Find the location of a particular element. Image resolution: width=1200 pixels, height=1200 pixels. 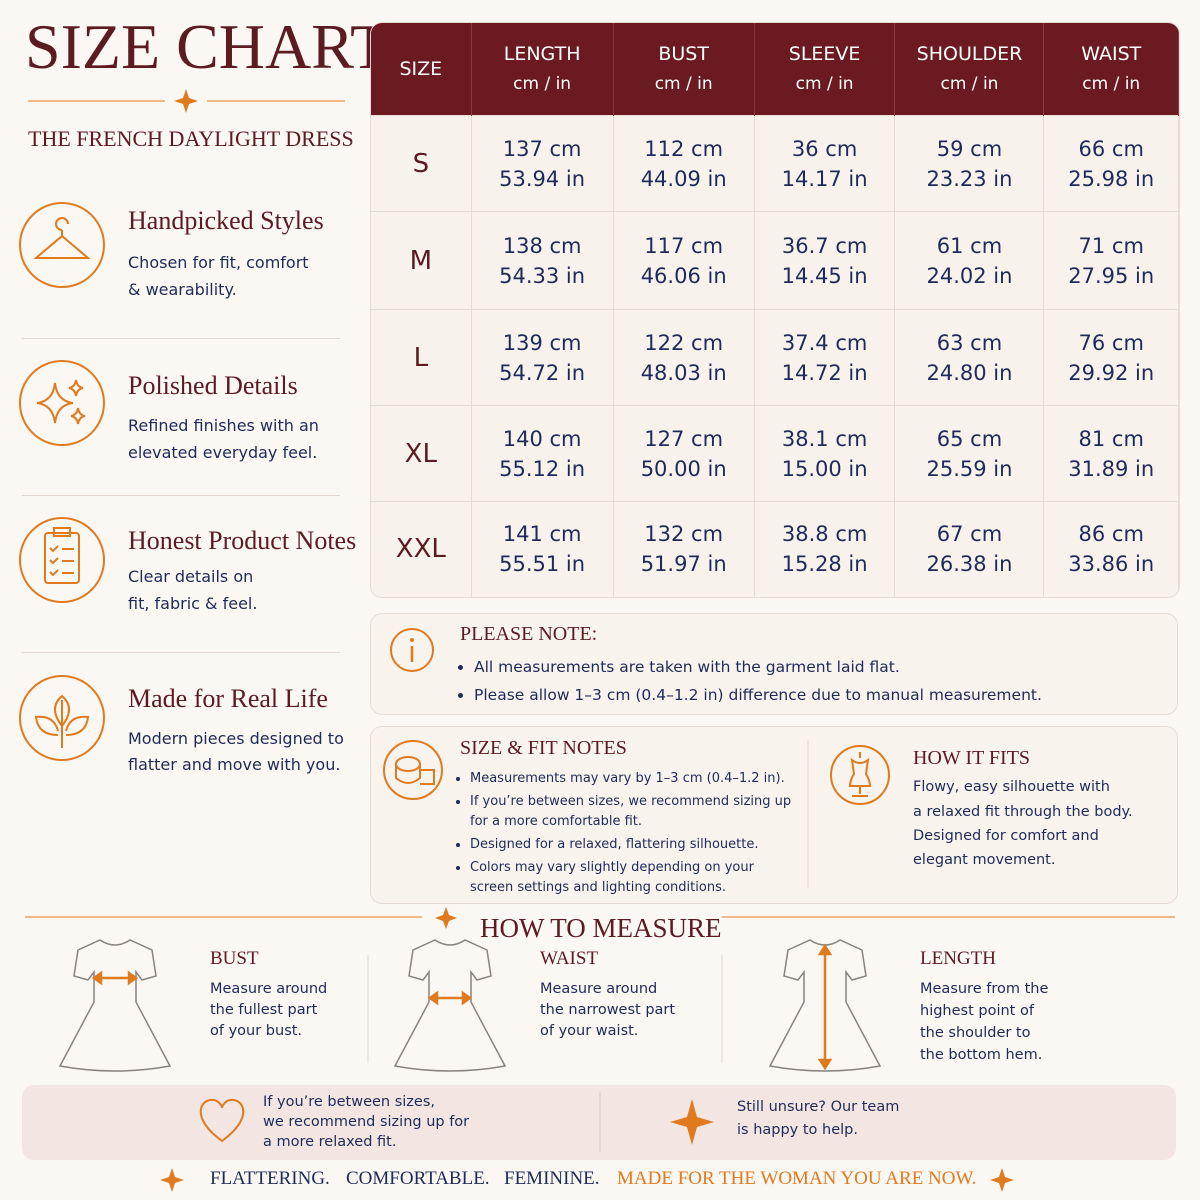

column-name: SLEEVE is located at coordinates (824, 54).